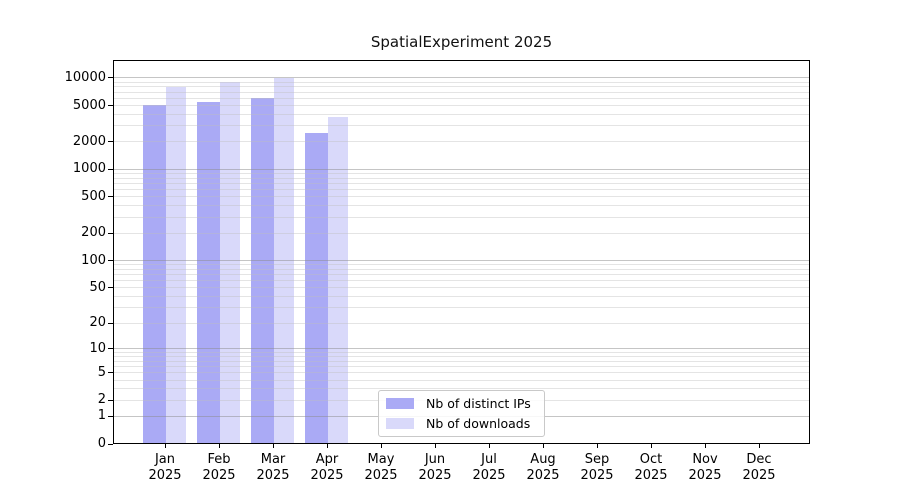 This screenshot has width=900, height=500. I want to click on bar-distinct-ips-jan, so click(154, 274).